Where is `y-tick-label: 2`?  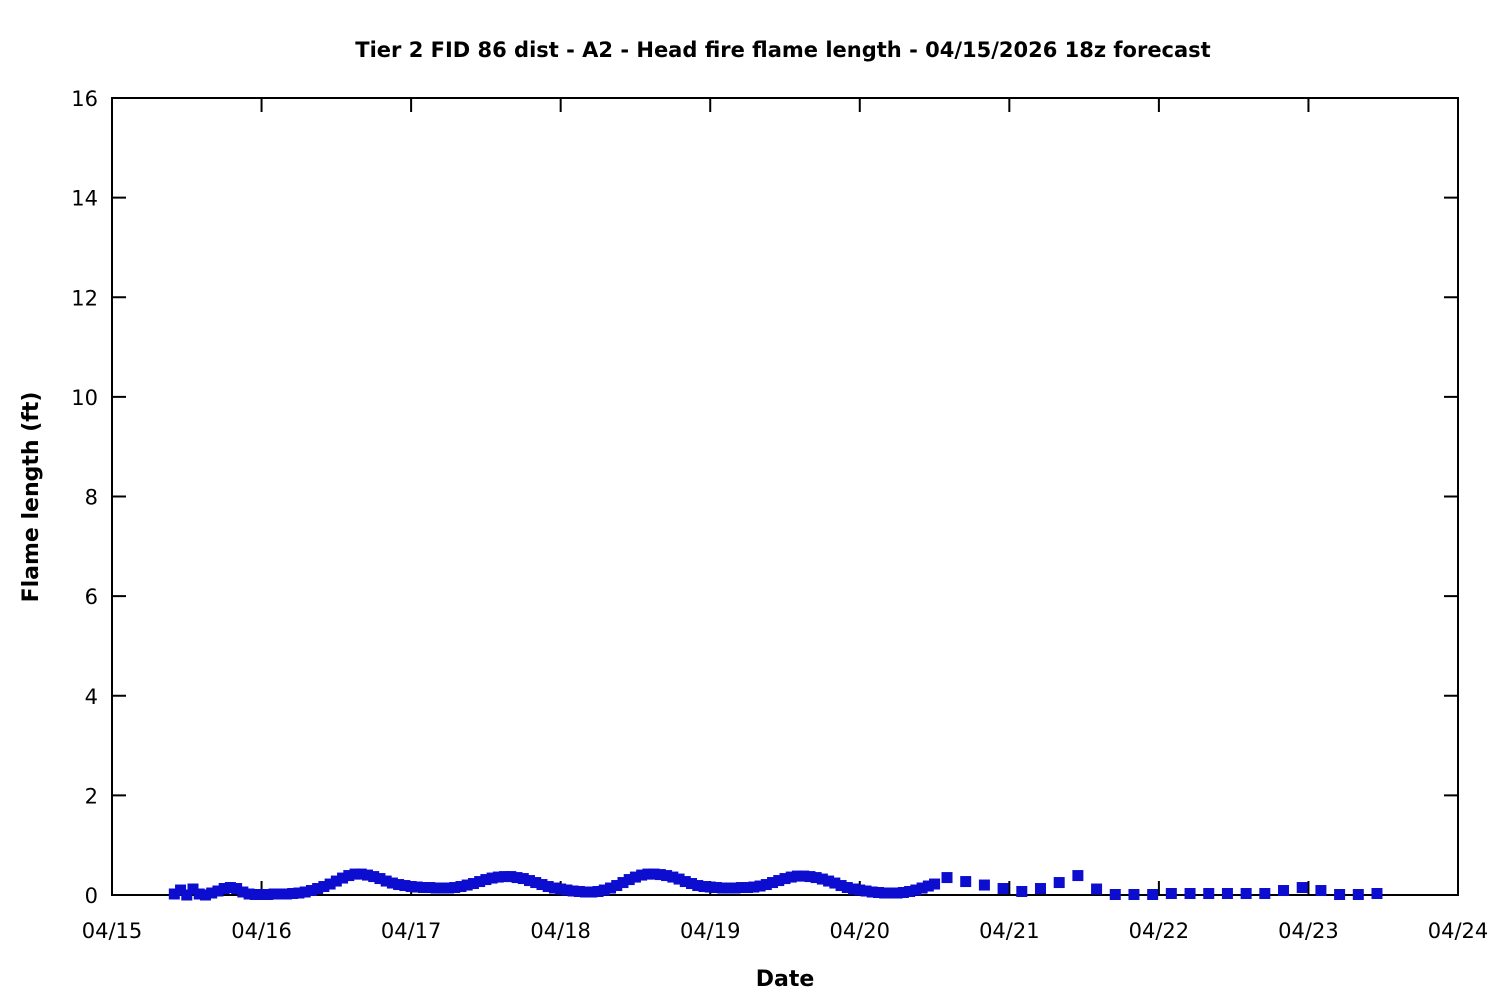
y-tick-label: 2 is located at coordinates (91, 796).